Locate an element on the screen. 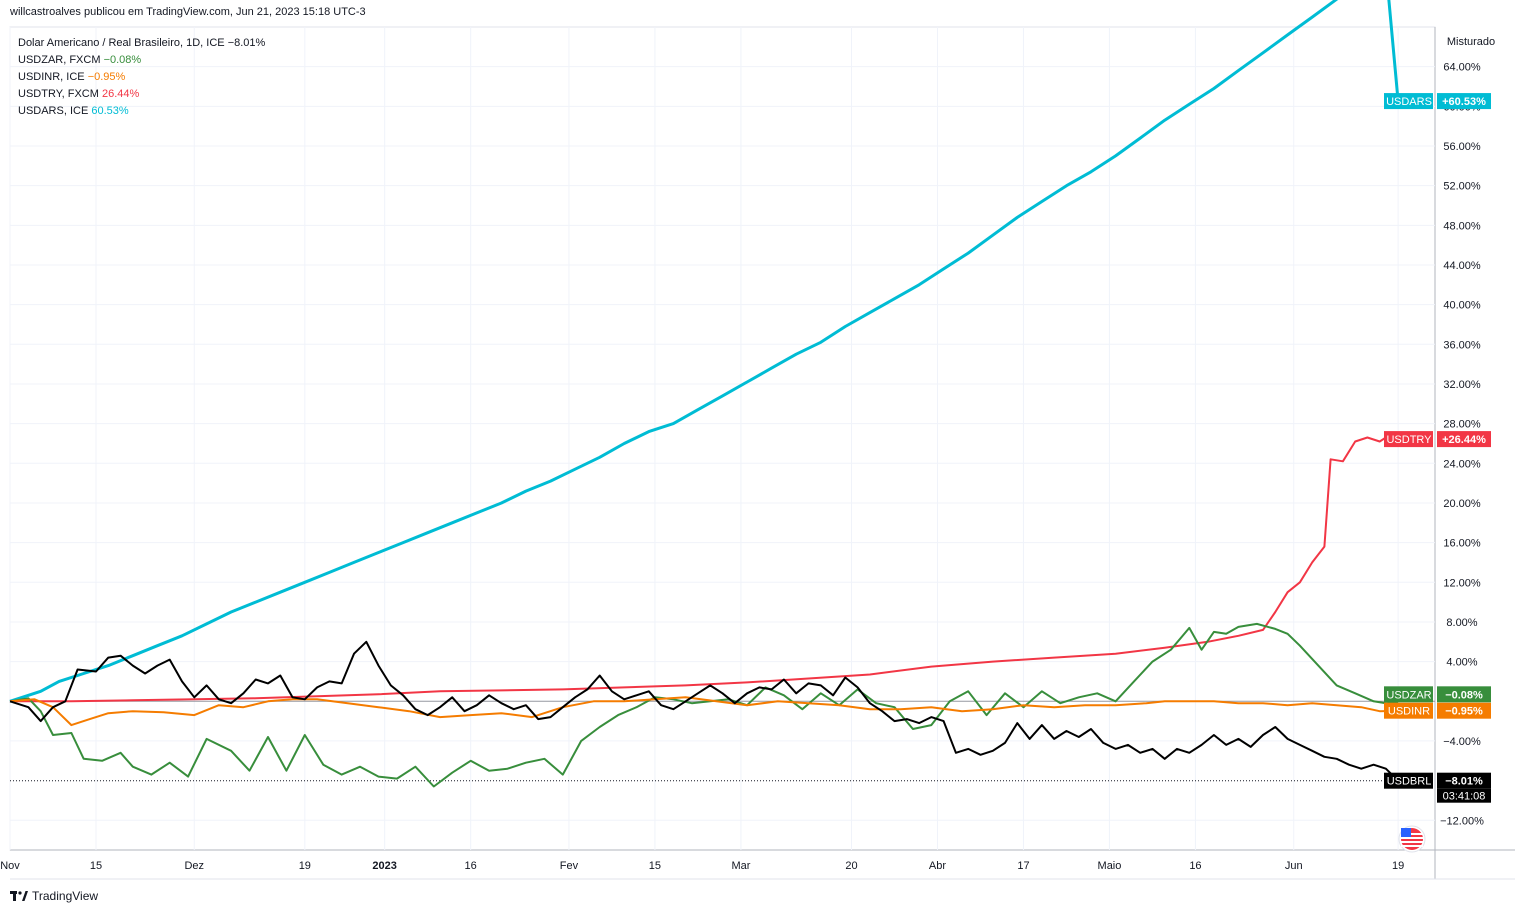 Image resolution: width=1525 pixels, height=915 pixels. series-value-badge: +60.53% is located at coordinates (1464, 102).